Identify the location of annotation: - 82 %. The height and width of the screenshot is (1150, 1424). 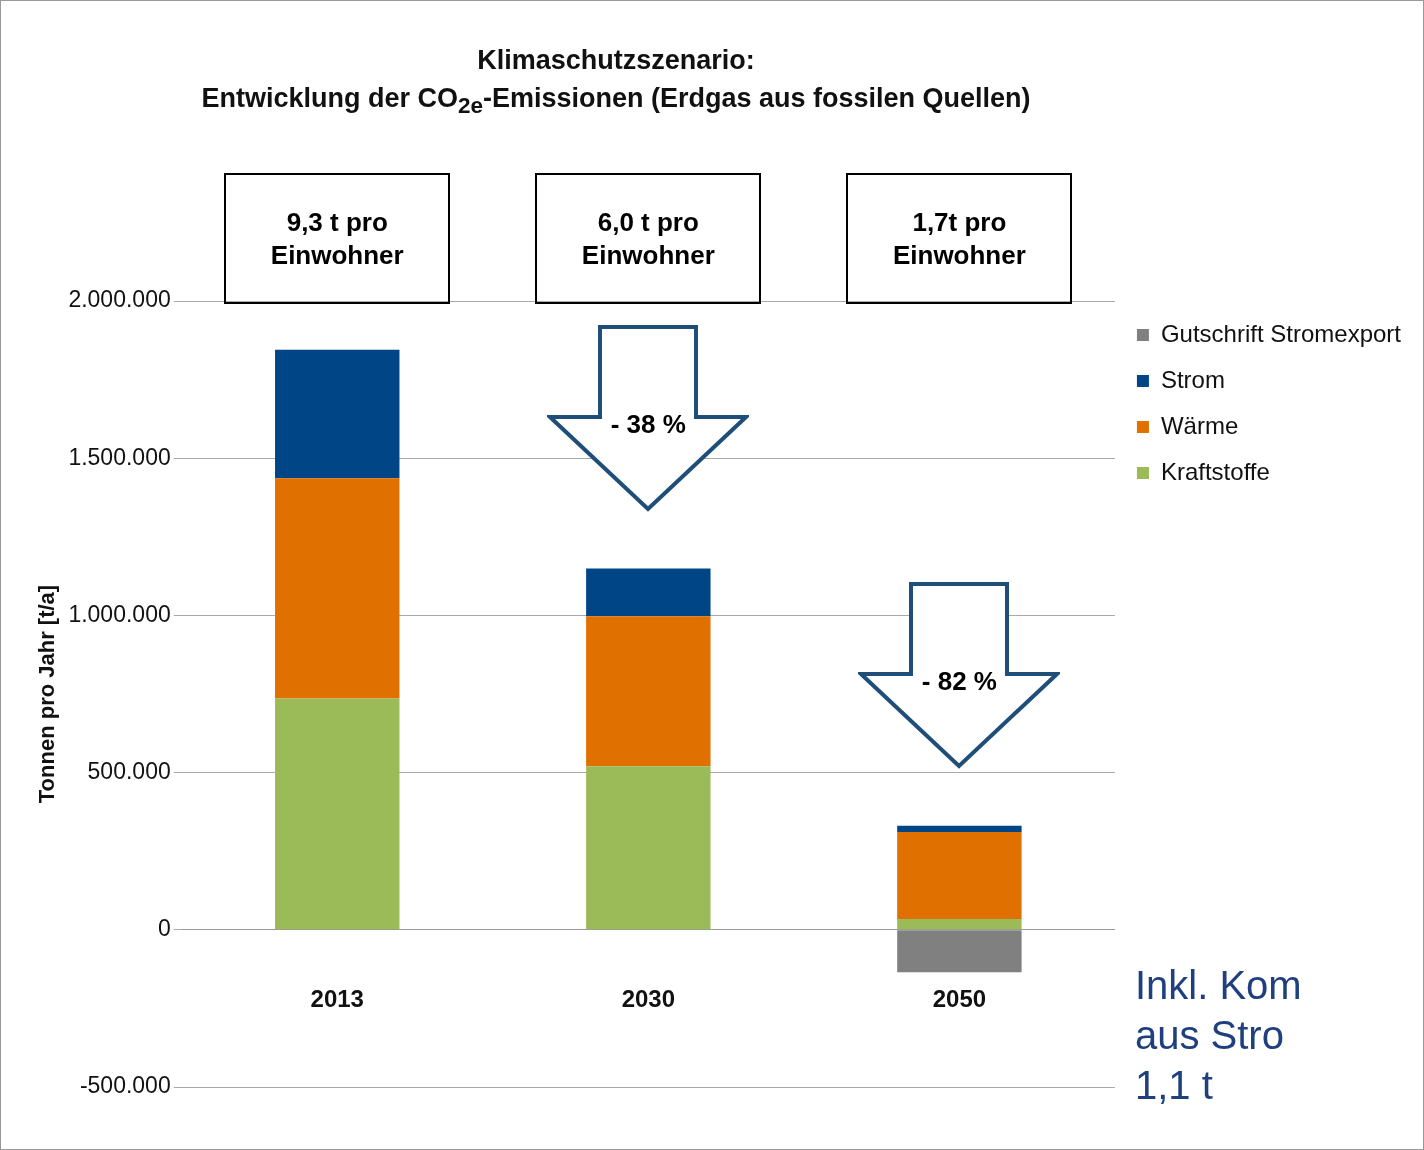
(959, 681).